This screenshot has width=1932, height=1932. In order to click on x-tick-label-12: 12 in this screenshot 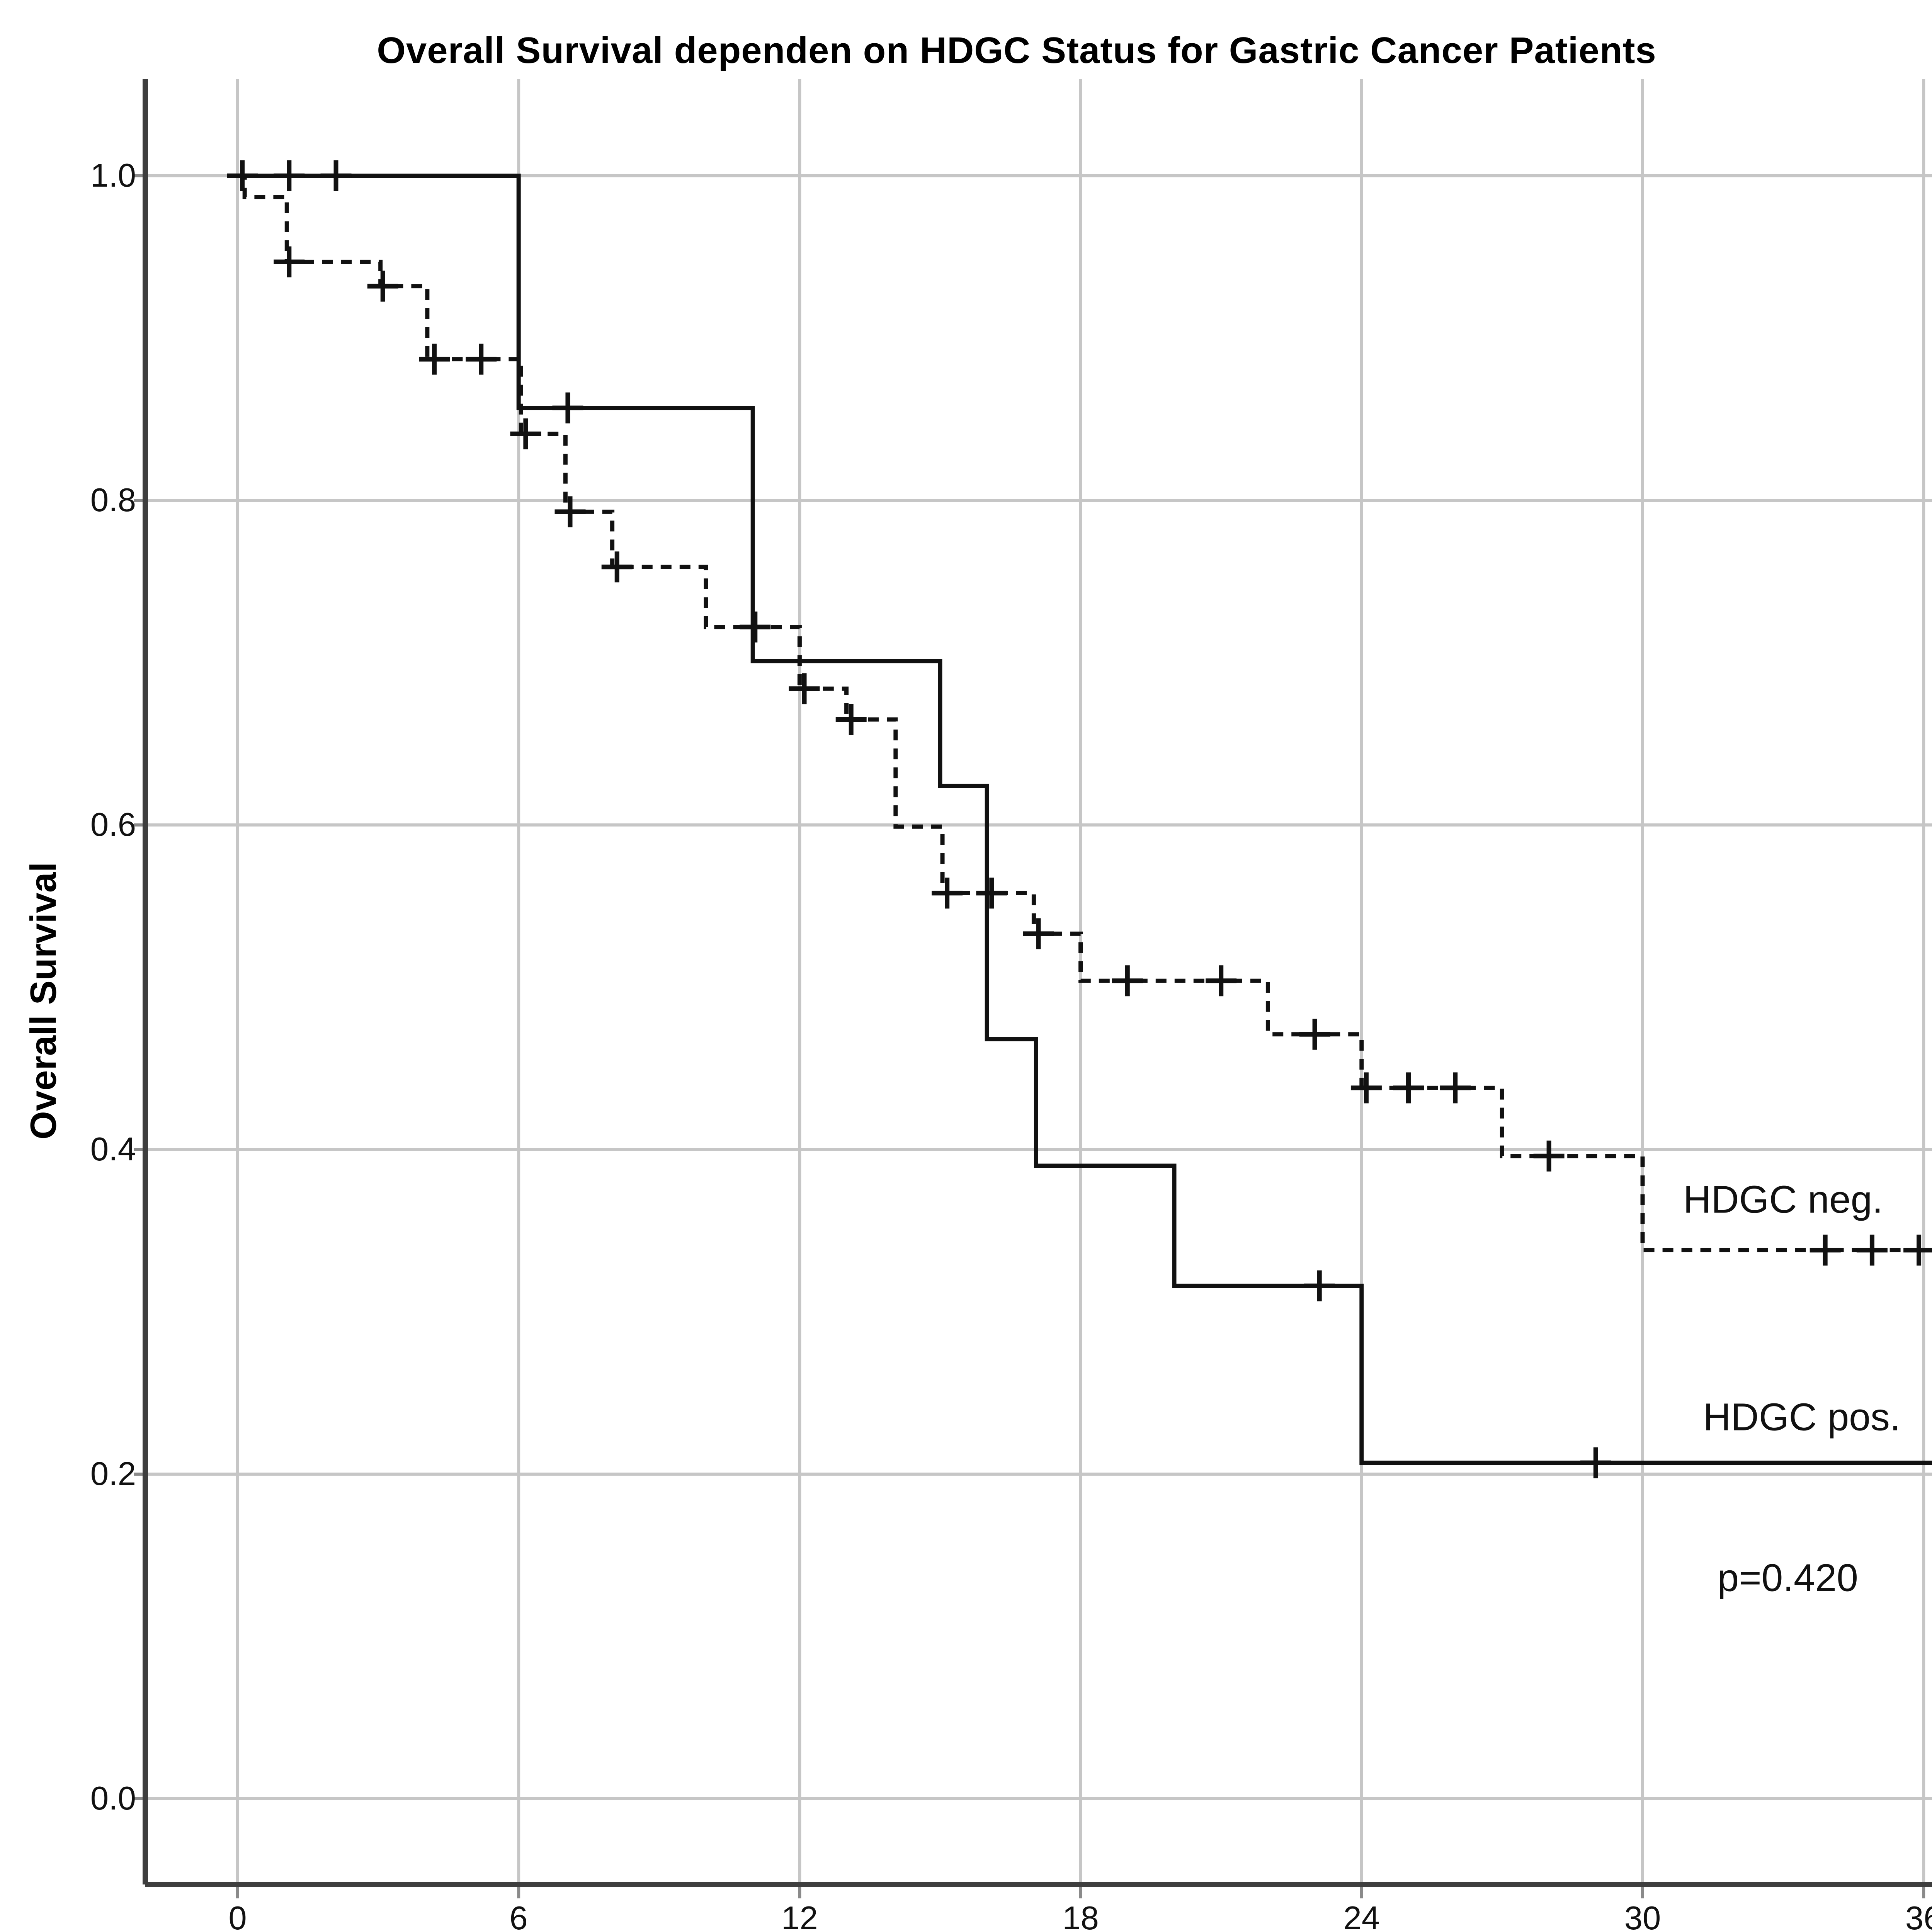, I will do `click(800, 1916)`.